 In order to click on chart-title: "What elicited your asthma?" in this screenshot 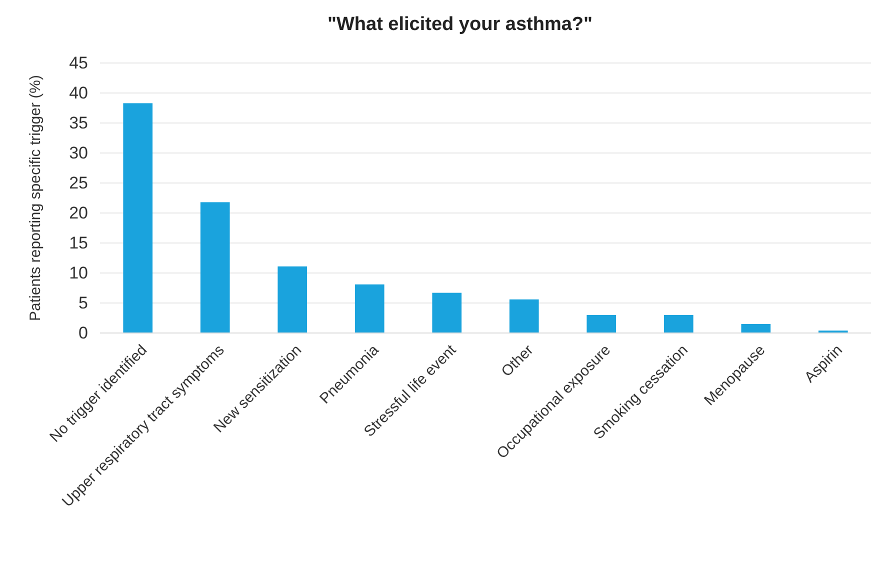, I will do `click(460, 24)`.